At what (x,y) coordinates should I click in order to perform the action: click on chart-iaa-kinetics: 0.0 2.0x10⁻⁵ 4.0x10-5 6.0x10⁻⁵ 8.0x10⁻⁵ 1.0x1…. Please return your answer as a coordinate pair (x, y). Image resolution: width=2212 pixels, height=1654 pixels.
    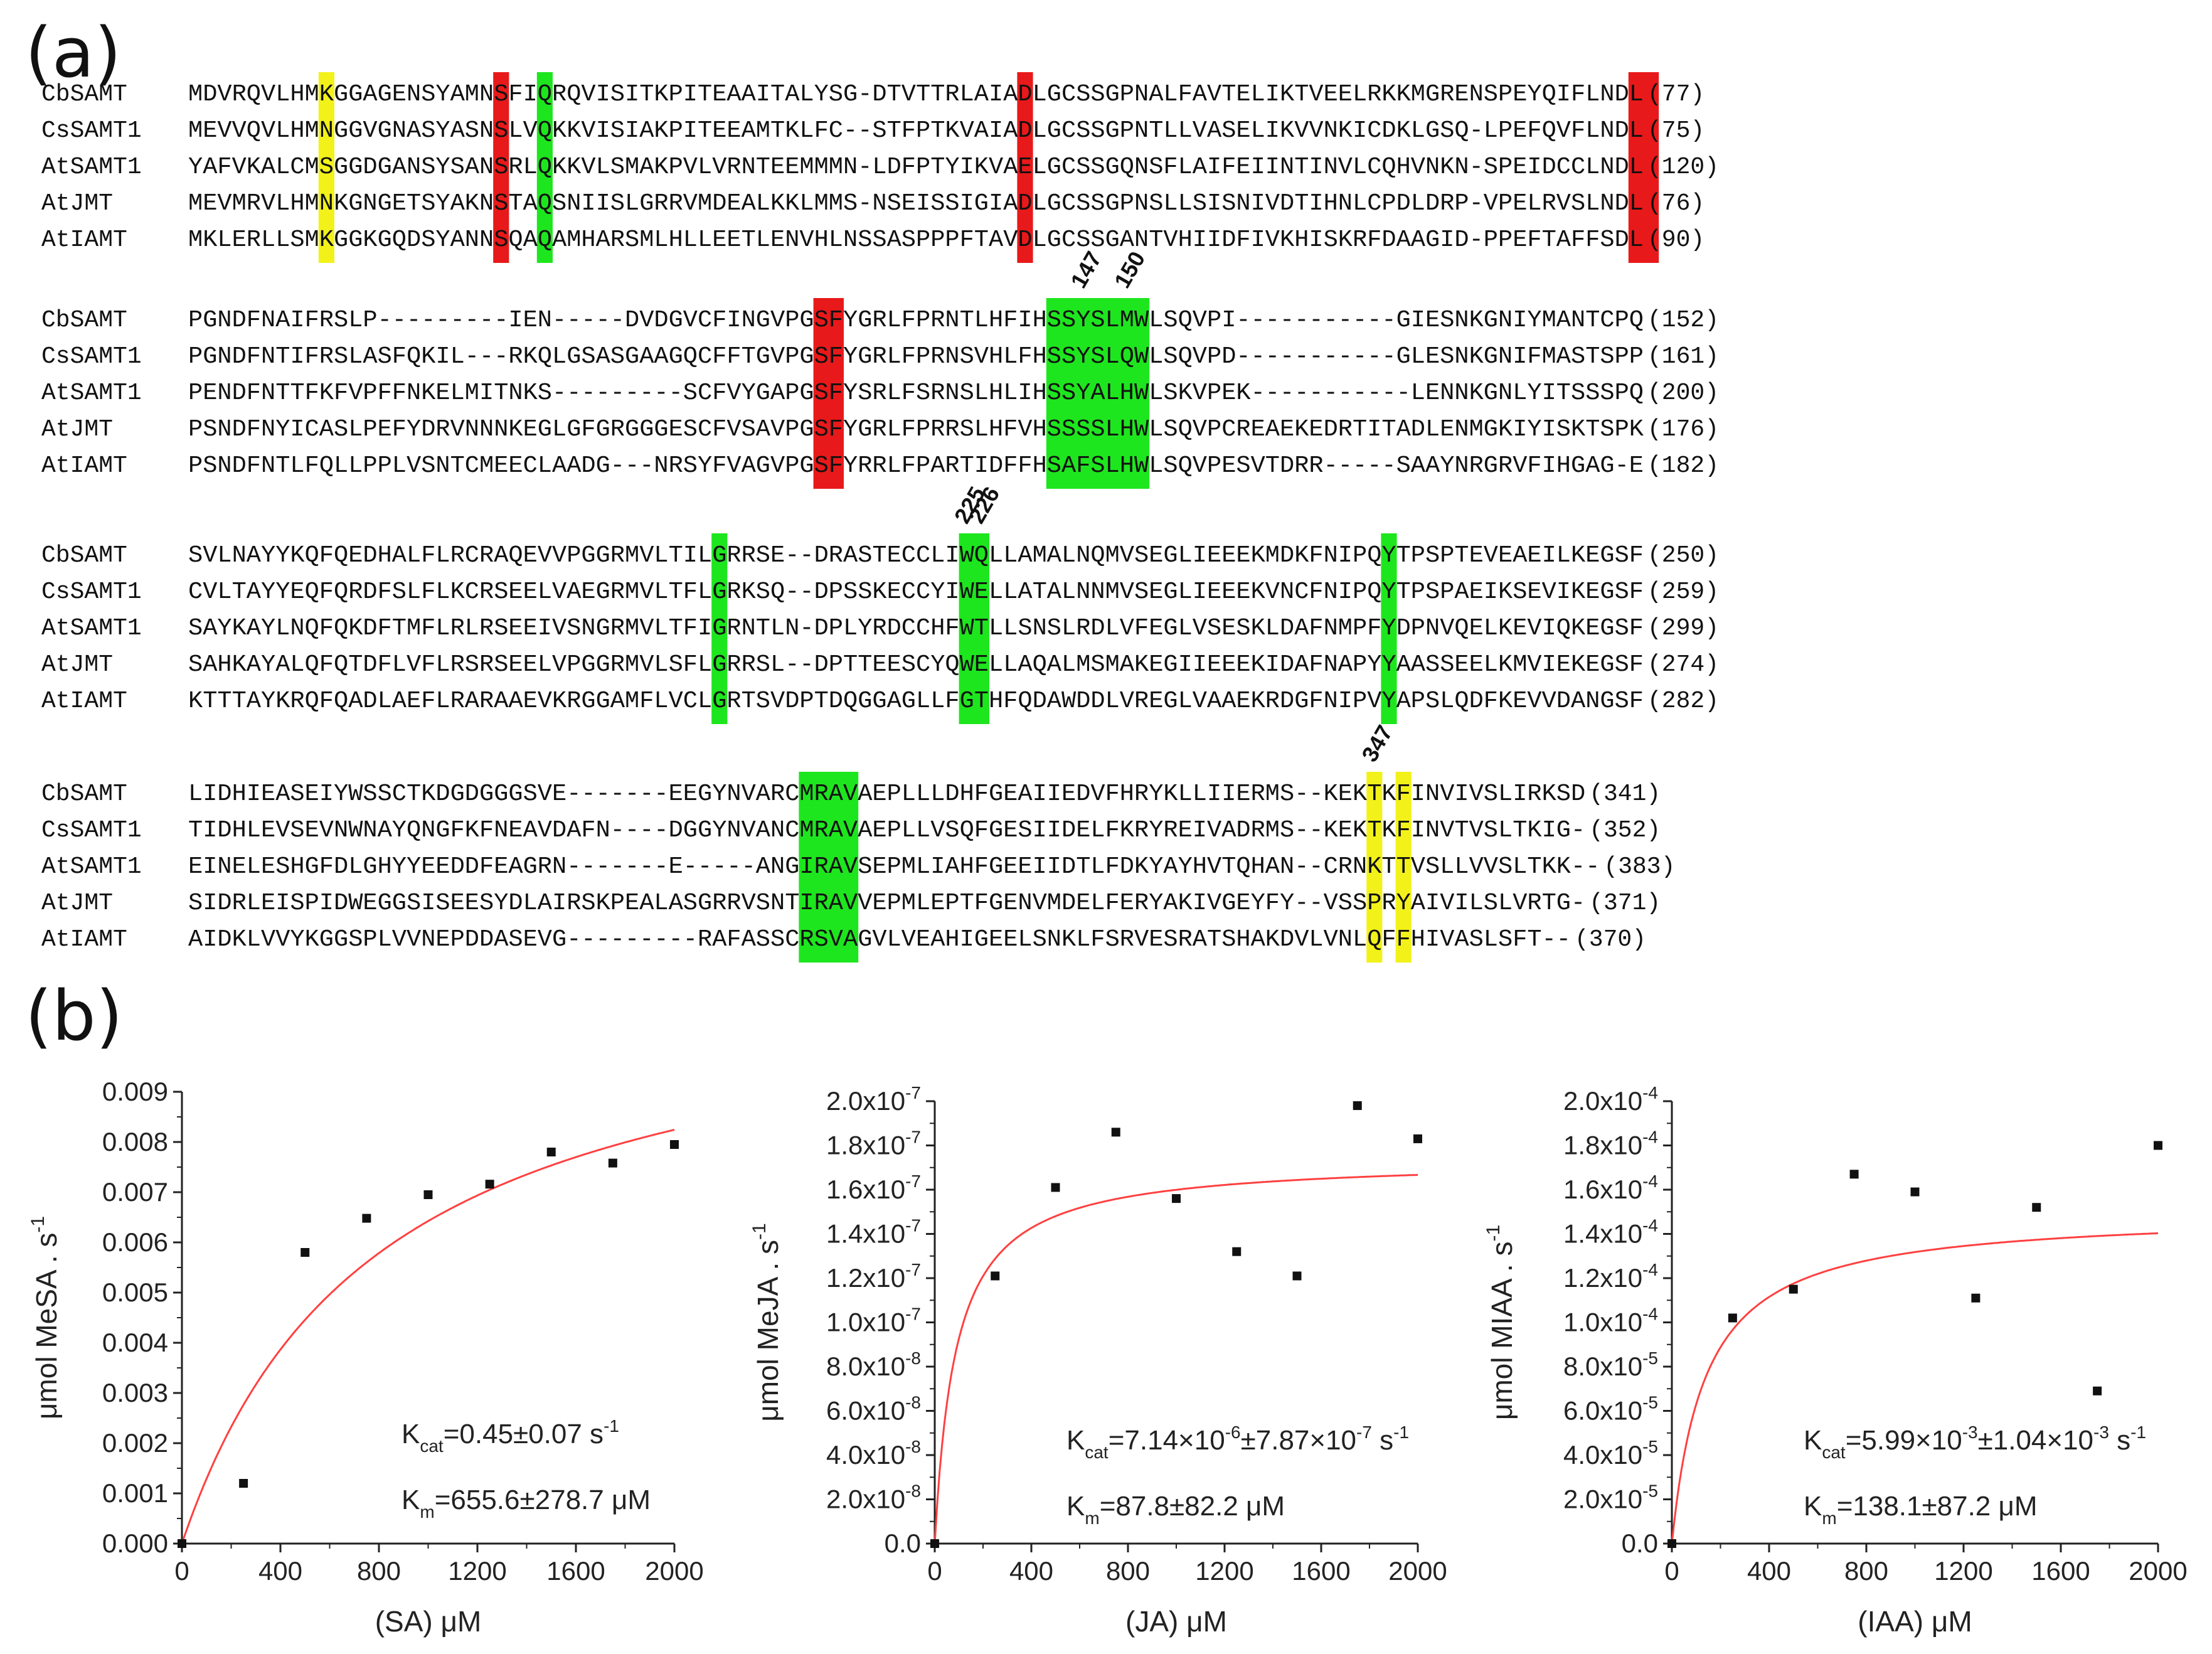
    Looking at the image, I should click on (1835, 1360).